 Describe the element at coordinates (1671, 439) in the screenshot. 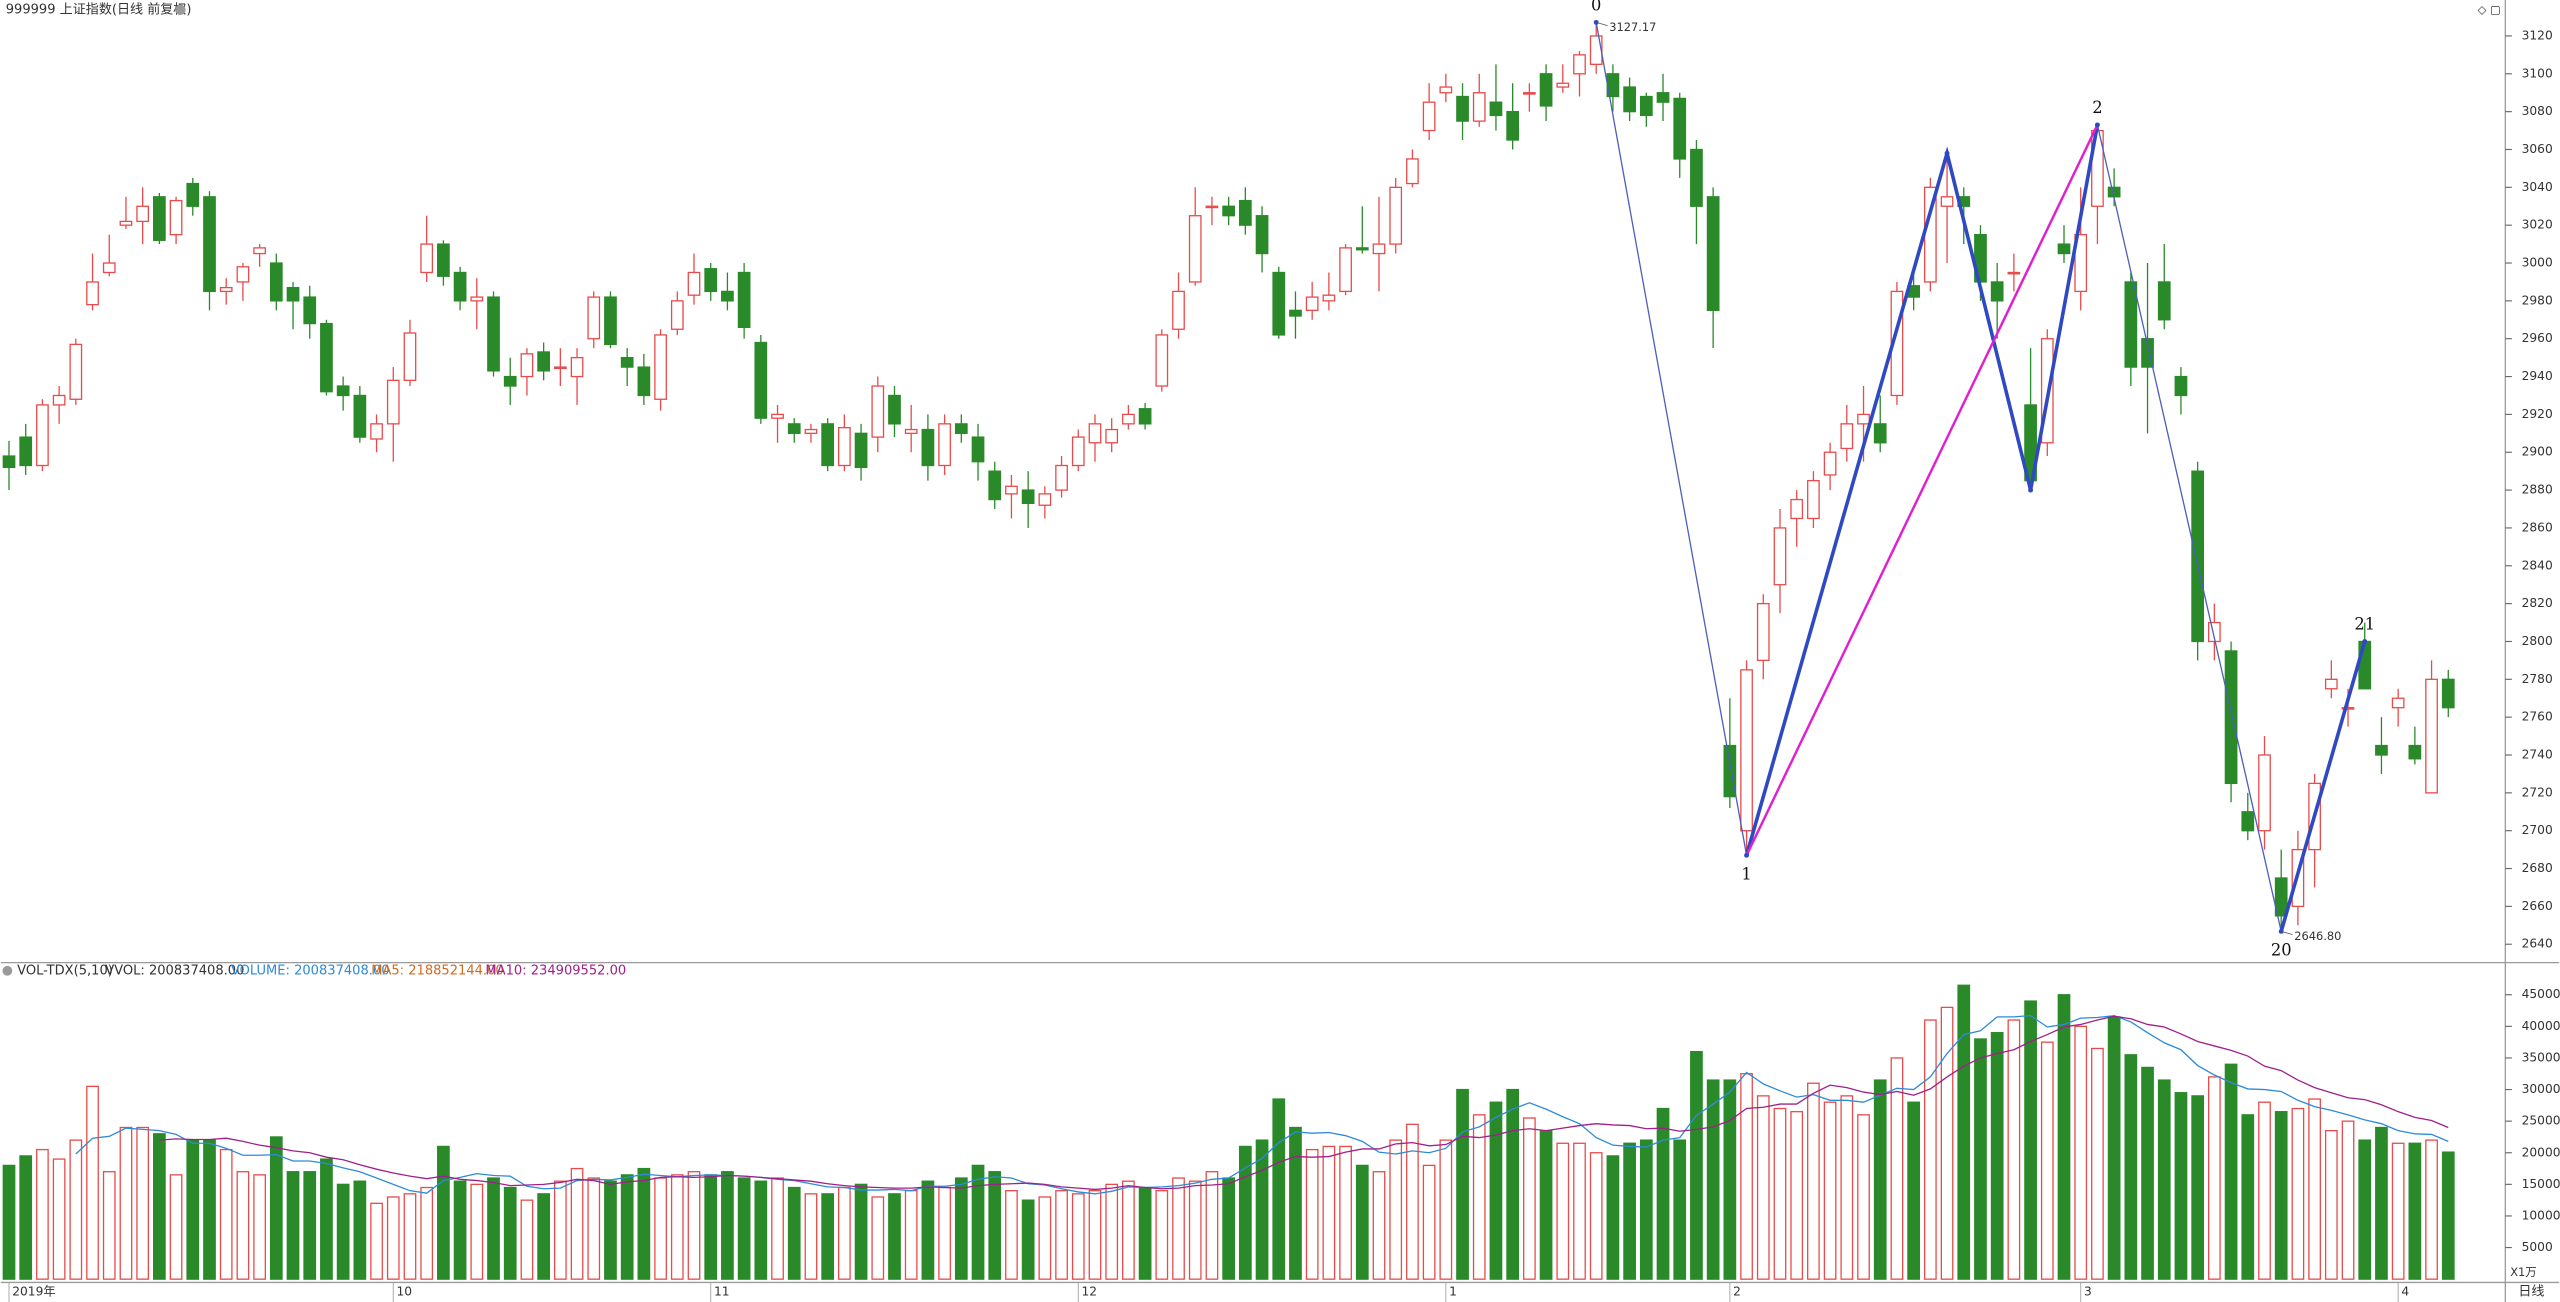

I see `wave-line` at that location.